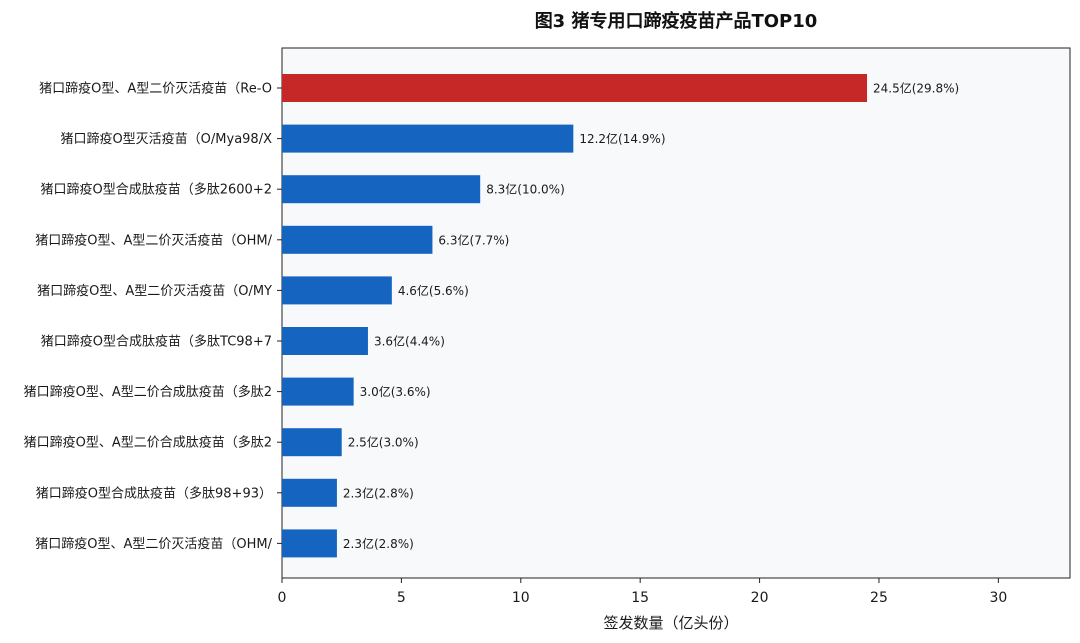 The image size is (1080, 643). What do you see at coordinates (622, 138) in the screenshot?
I see `data-label: 12.2亿(14.9%)` at bounding box center [622, 138].